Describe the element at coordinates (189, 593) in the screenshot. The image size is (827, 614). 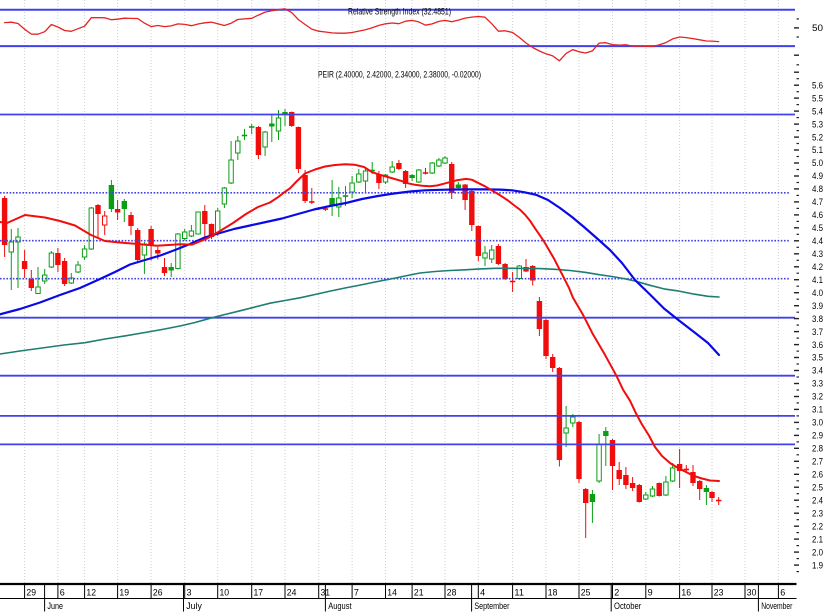
I see `svg-text: 3` at that location.